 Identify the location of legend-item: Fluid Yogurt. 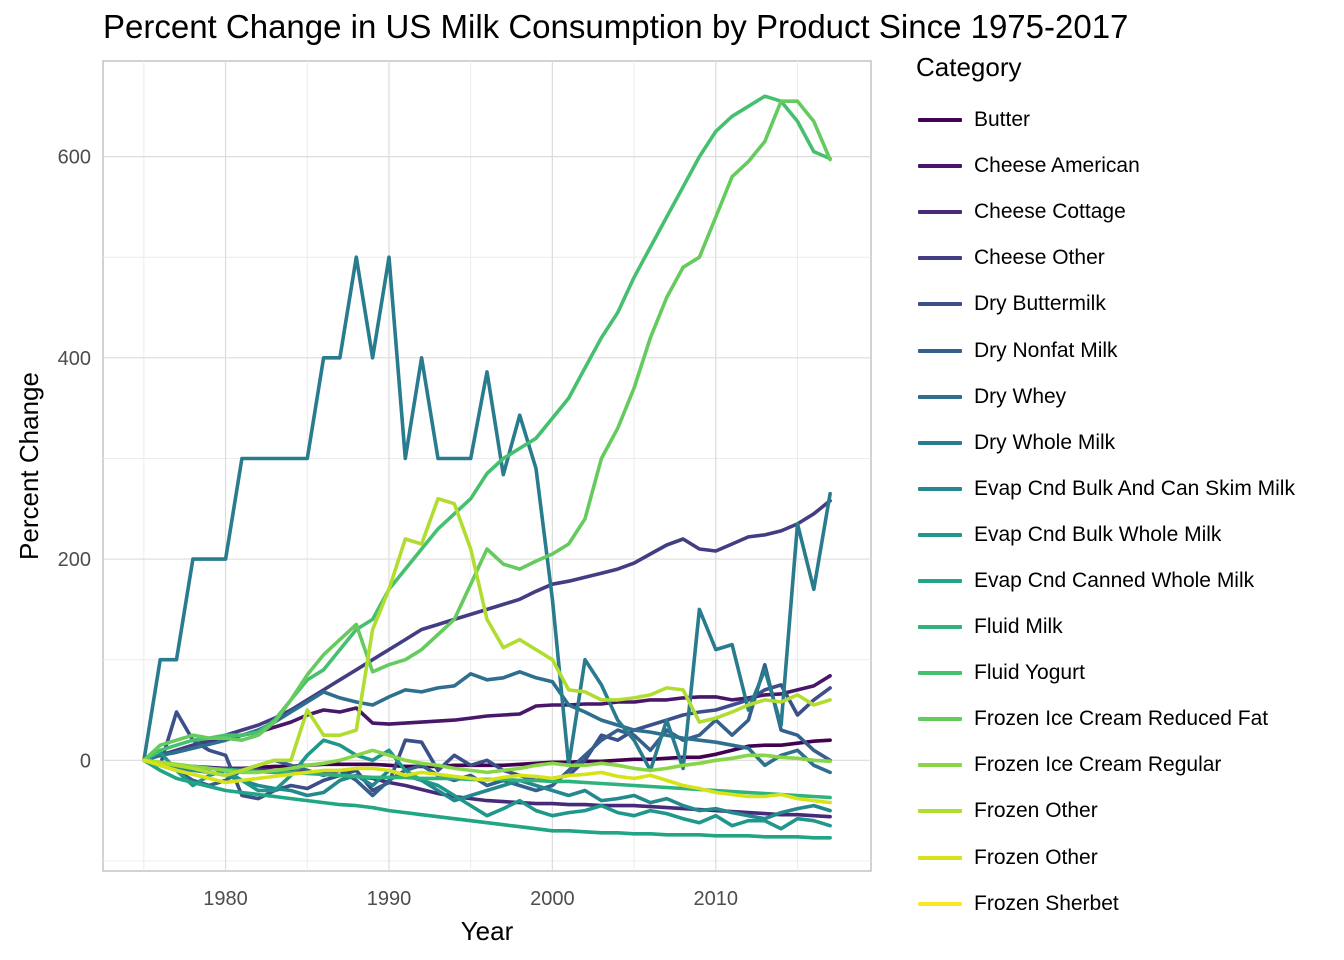
(1105, 673).